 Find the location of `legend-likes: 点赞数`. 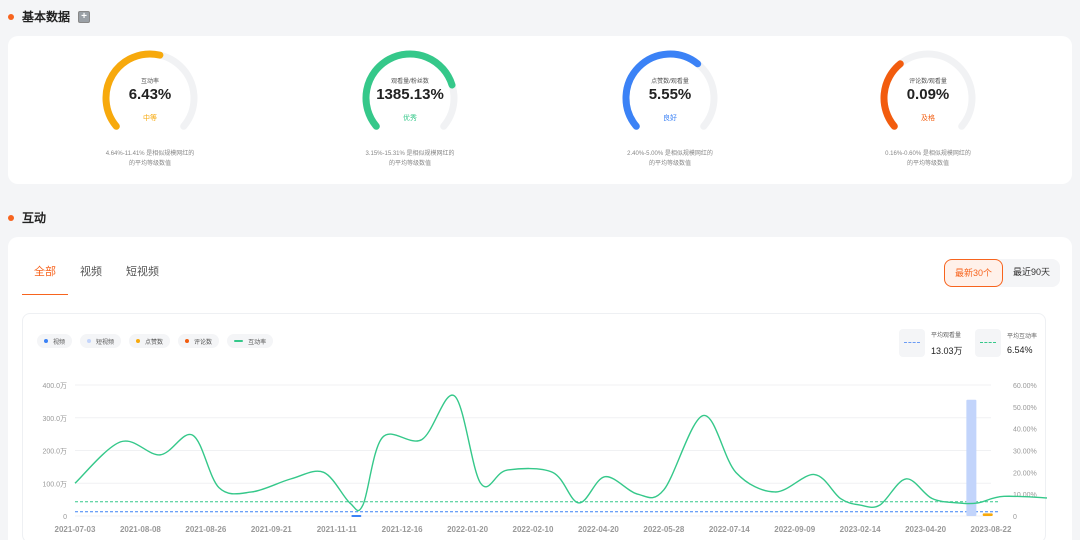

legend-likes: 点赞数 is located at coordinates (150, 341).